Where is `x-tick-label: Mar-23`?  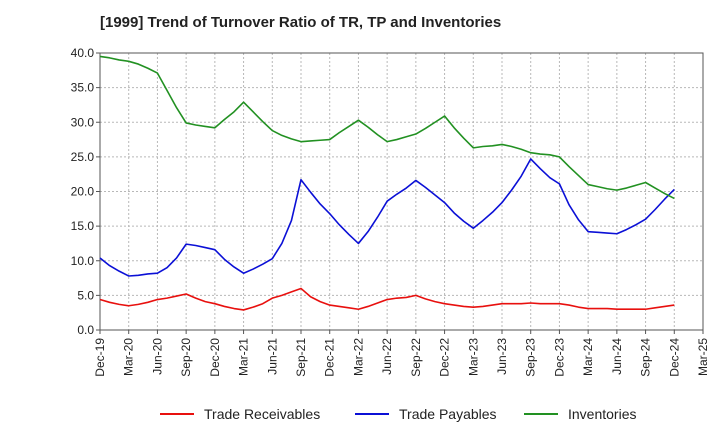 x-tick-label: Mar-23 is located at coordinates (473, 357).